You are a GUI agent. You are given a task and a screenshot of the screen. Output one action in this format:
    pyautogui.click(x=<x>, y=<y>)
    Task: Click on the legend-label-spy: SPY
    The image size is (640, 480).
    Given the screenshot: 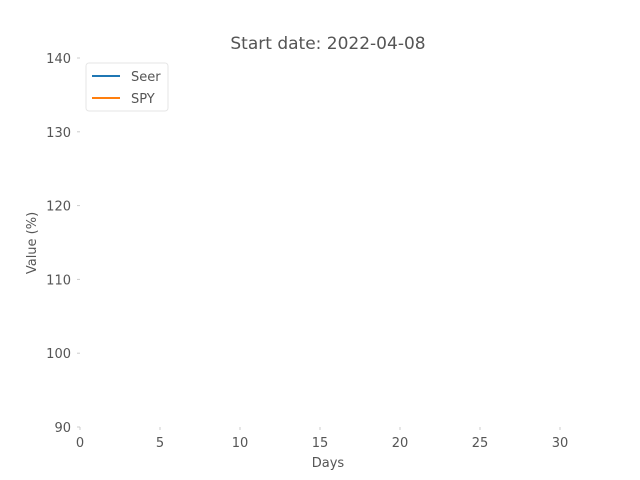 What is the action you would take?
    pyautogui.click(x=143, y=99)
    